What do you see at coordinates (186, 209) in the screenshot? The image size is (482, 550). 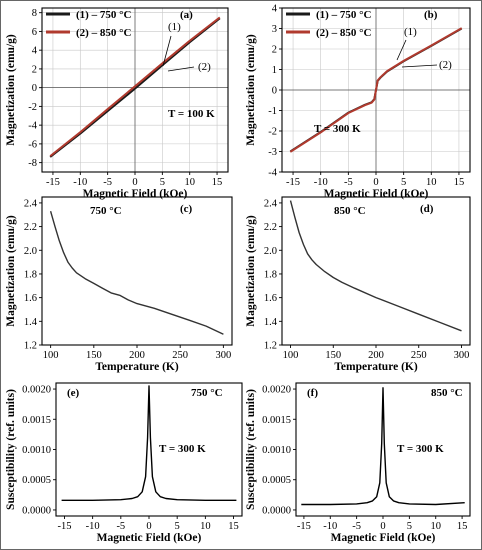 I see `panel-label: (c)` at bounding box center [186, 209].